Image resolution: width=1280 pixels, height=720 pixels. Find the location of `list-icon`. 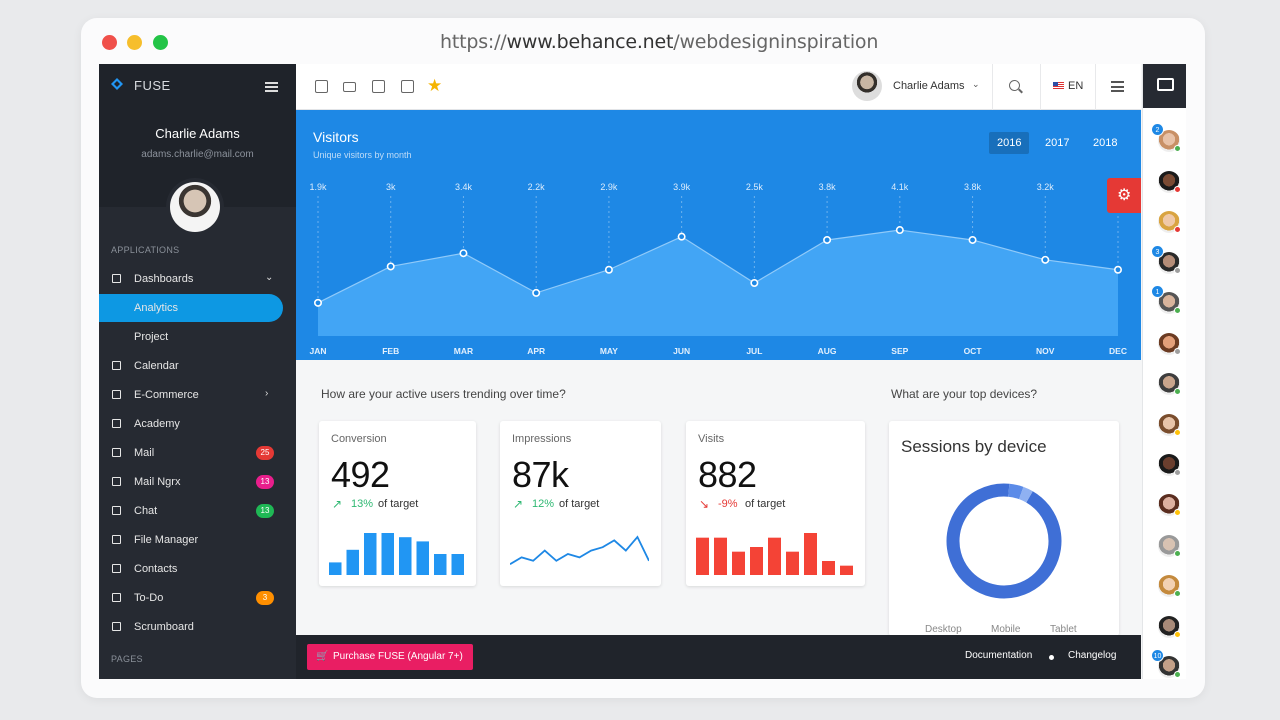

list-icon is located at coordinates (1117, 86).